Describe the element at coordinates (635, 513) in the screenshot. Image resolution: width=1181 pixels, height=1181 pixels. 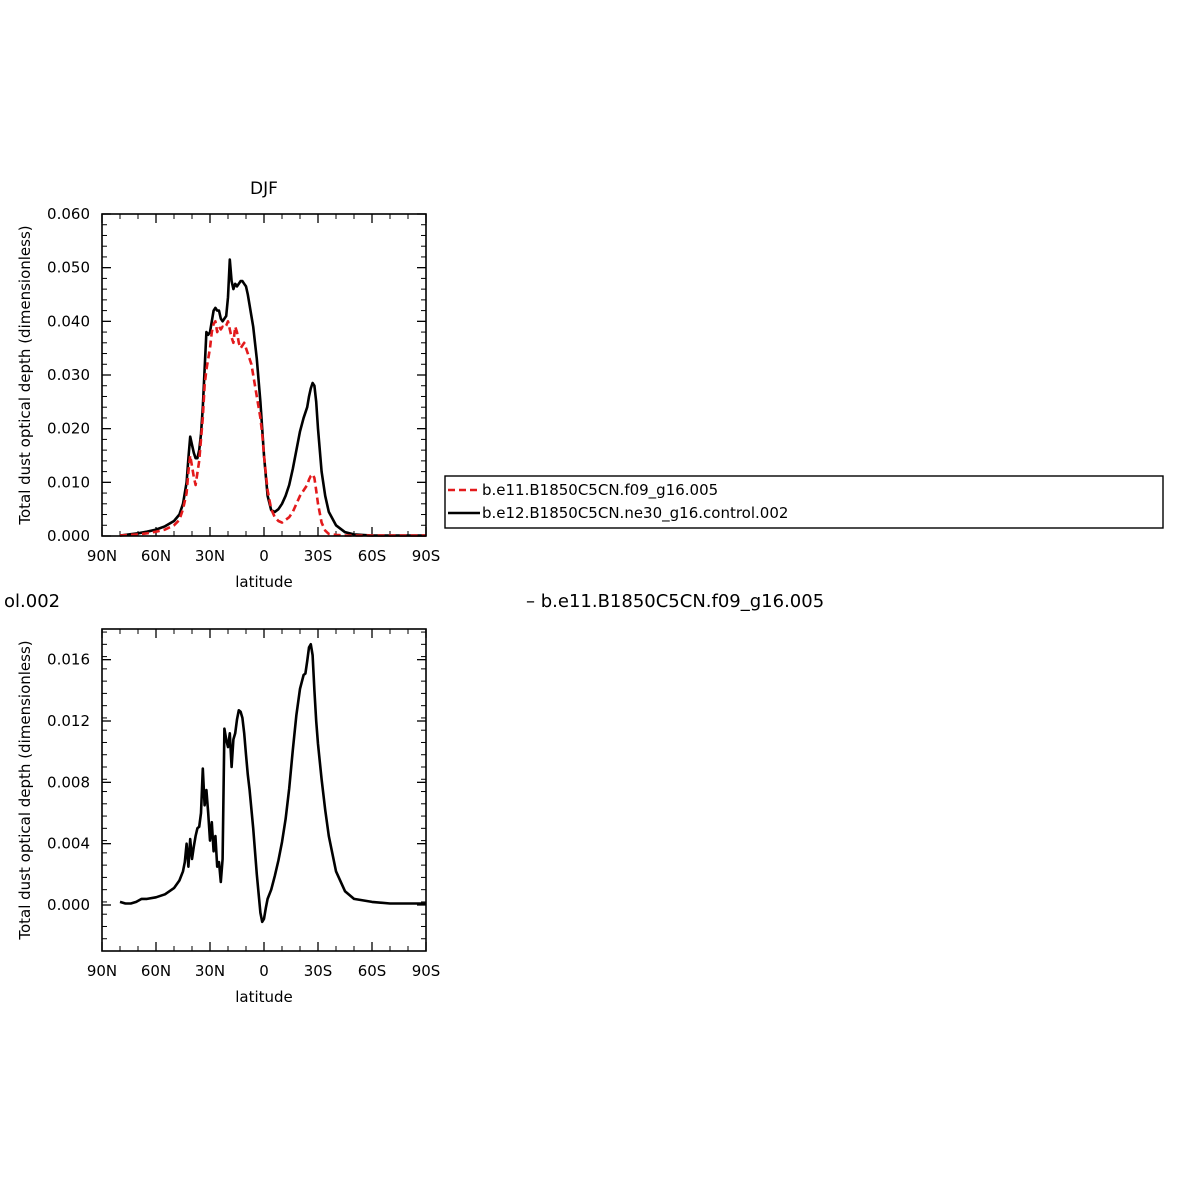
I see `legend-label-series-2: b.e12.B1850C5CN.ne30_g16.control.002` at that location.